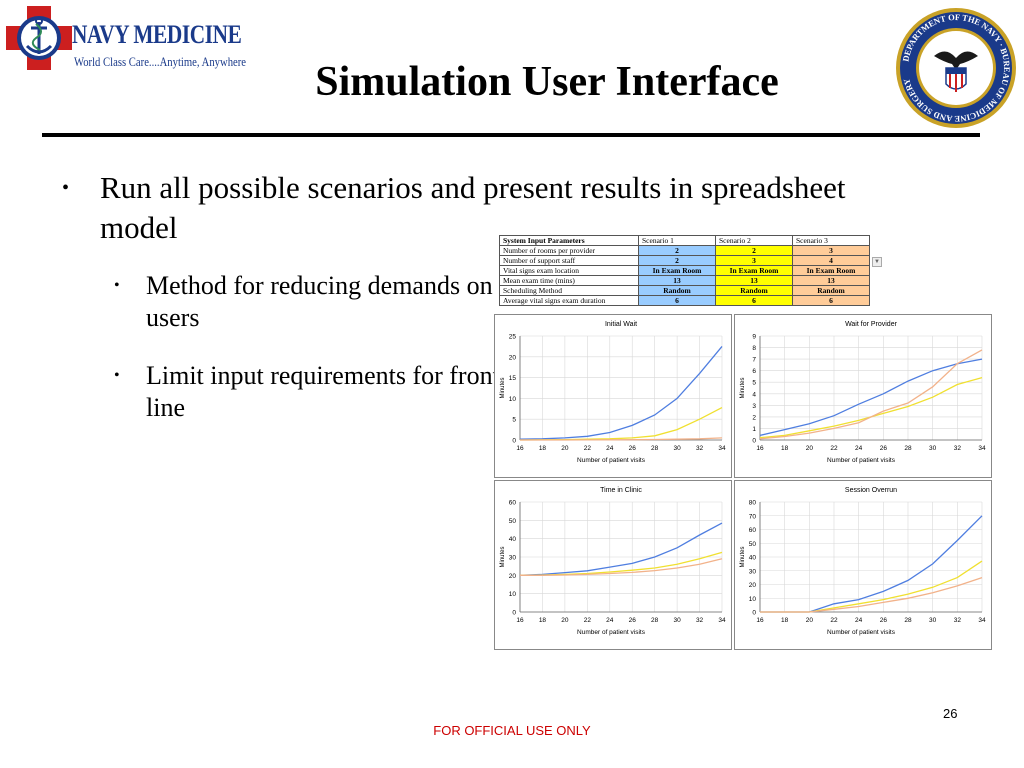 The height and width of the screenshot is (768, 1024). What do you see at coordinates (877, 262) in the screenshot?
I see `dropdown-arrow-icon: ▼` at bounding box center [877, 262].